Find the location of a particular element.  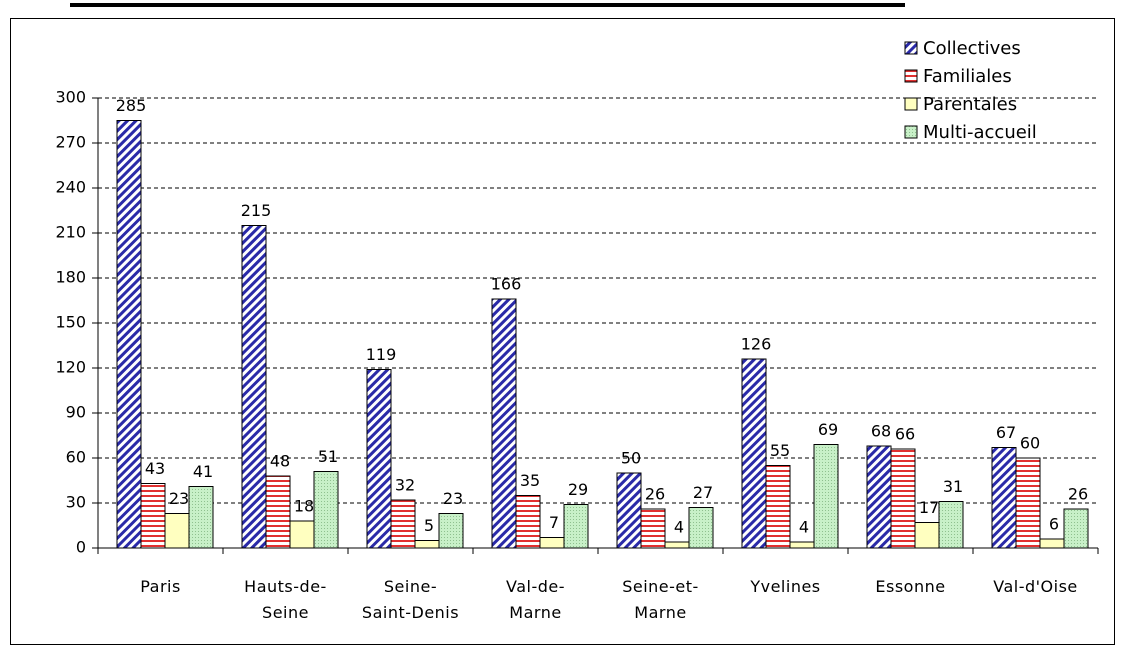

value-label: 126 is located at coordinates (756, 344).